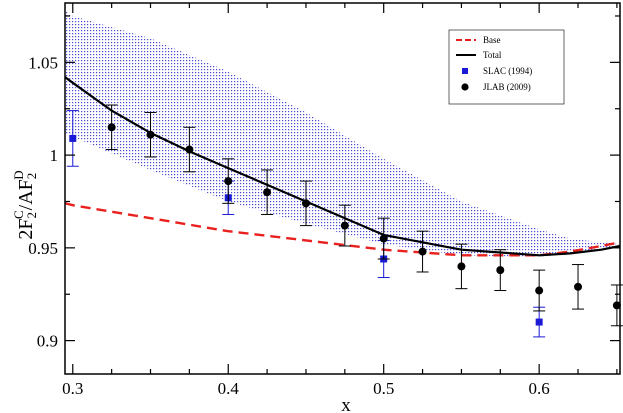 The image size is (623, 413). I want to click on x-tick-label: 0.6, so click(539, 388).